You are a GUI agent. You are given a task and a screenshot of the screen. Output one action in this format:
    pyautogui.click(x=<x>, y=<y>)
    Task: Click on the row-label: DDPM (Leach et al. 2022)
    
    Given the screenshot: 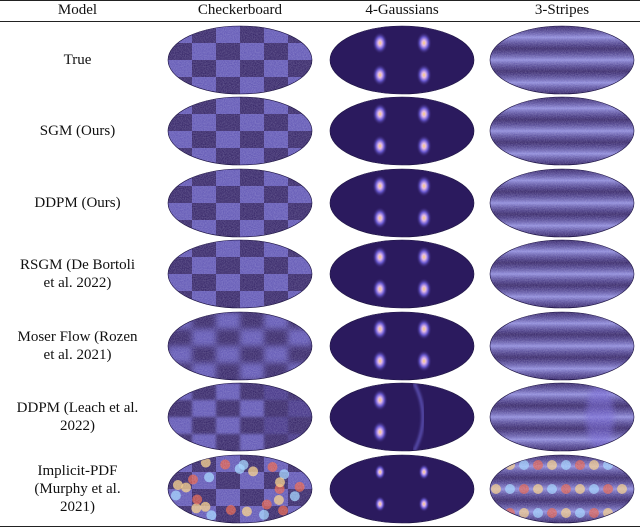 What is the action you would take?
    pyautogui.click(x=77, y=418)
    